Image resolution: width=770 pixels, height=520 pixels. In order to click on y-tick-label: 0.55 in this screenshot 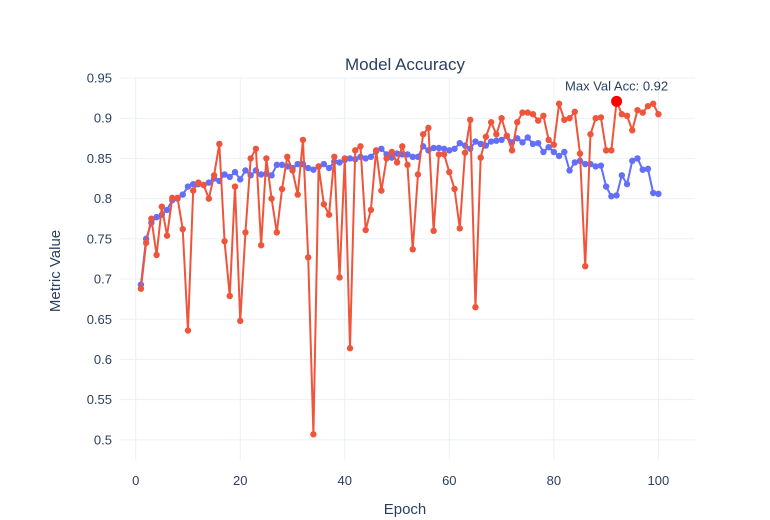, I will do `click(99, 399)`.